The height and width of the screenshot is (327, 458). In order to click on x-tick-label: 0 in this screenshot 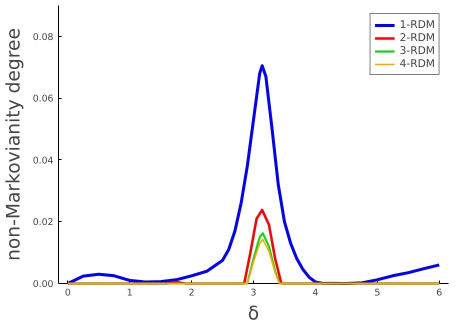, I will do `click(67, 293)`.